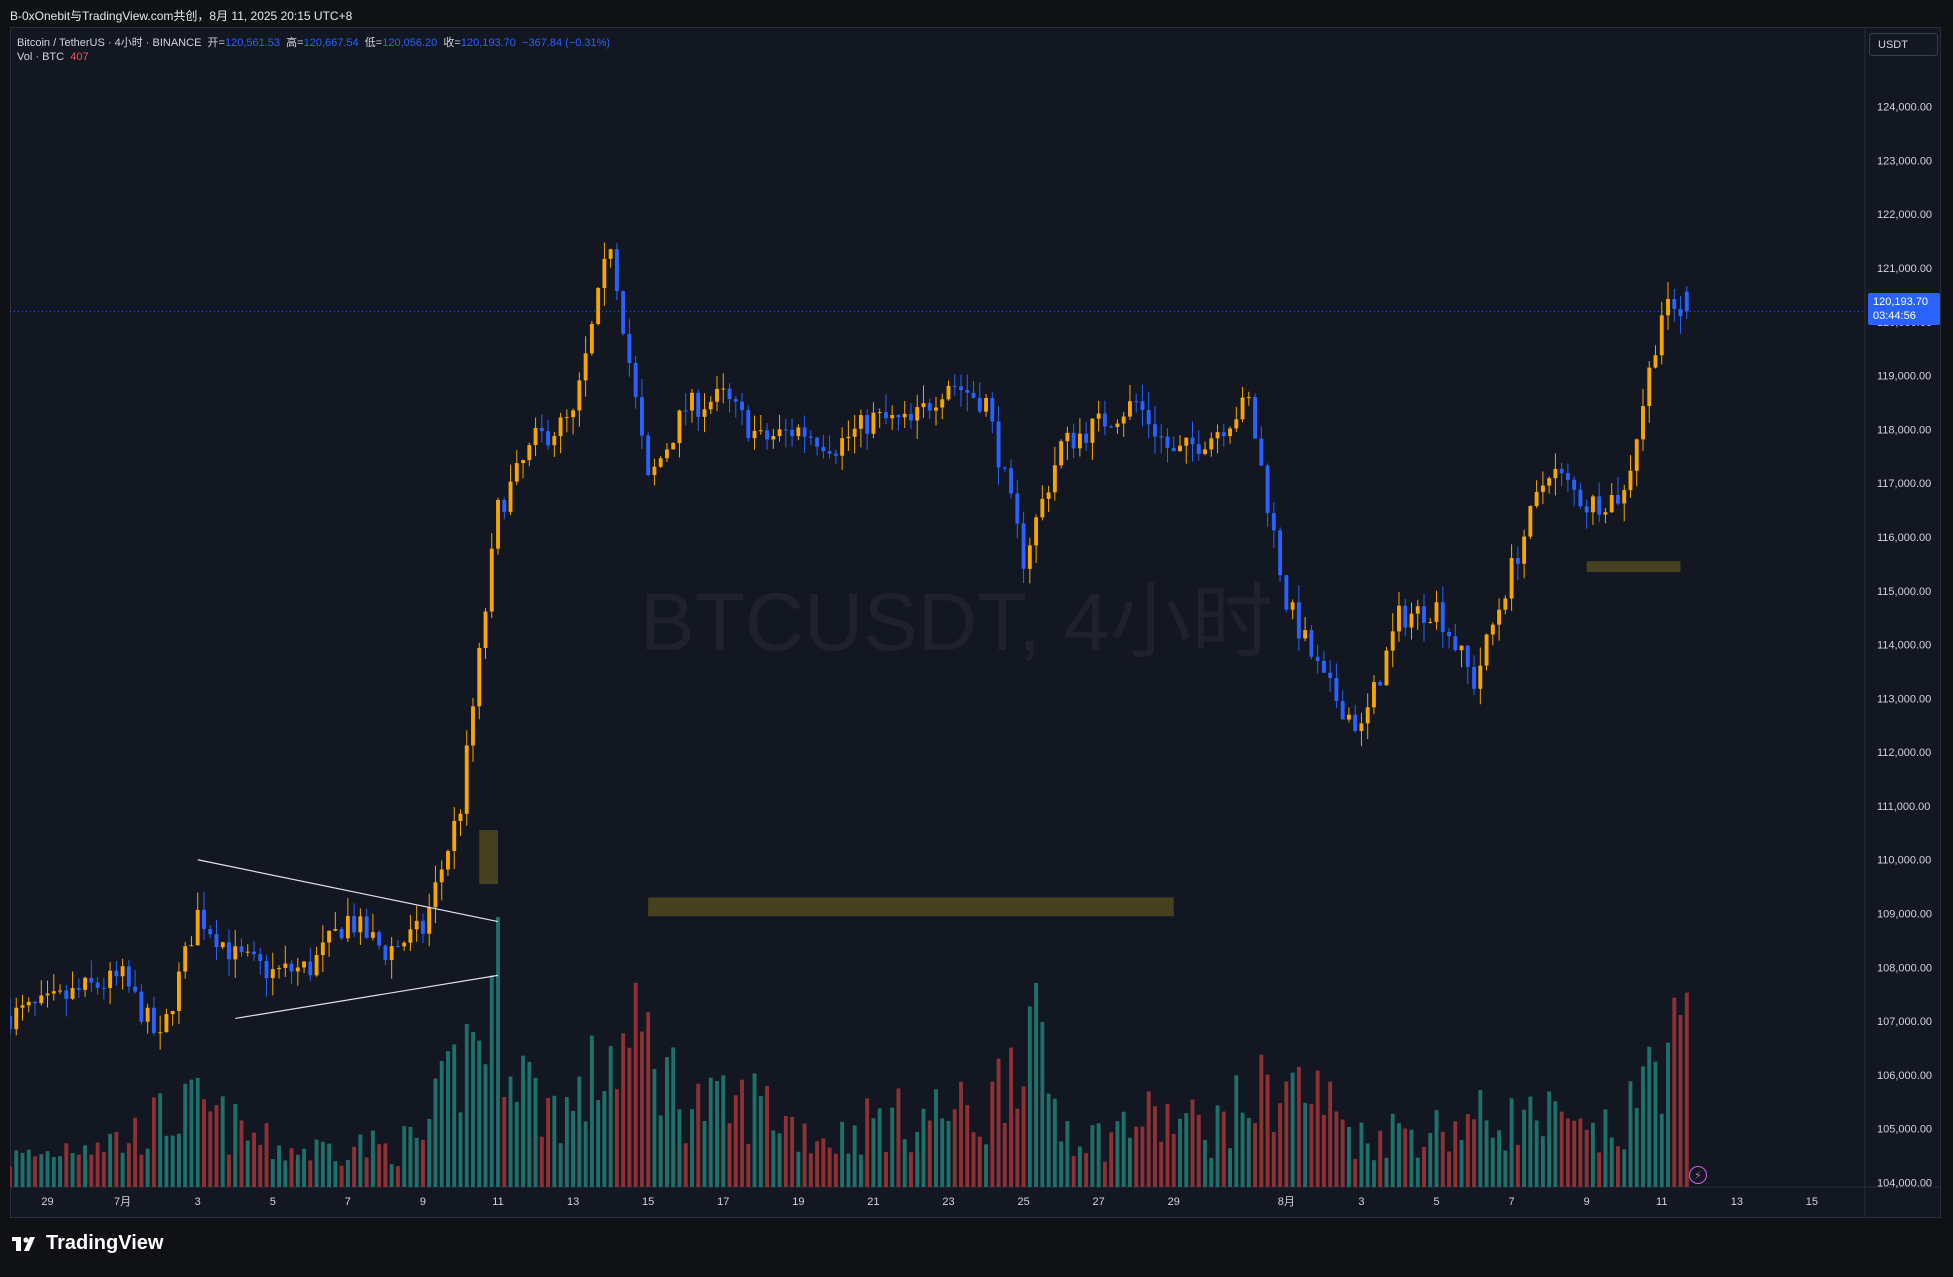 This screenshot has height=1277, width=1953. I want to click on currency-unit-button: USDT, so click(1903, 44).